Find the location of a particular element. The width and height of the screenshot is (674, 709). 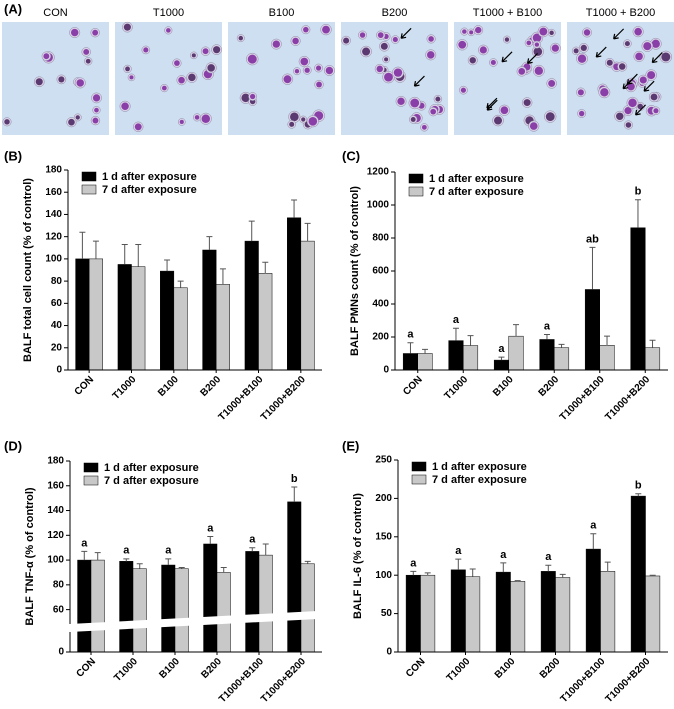

image-label: T1000 + B200 is located at coordinates (620, 13).